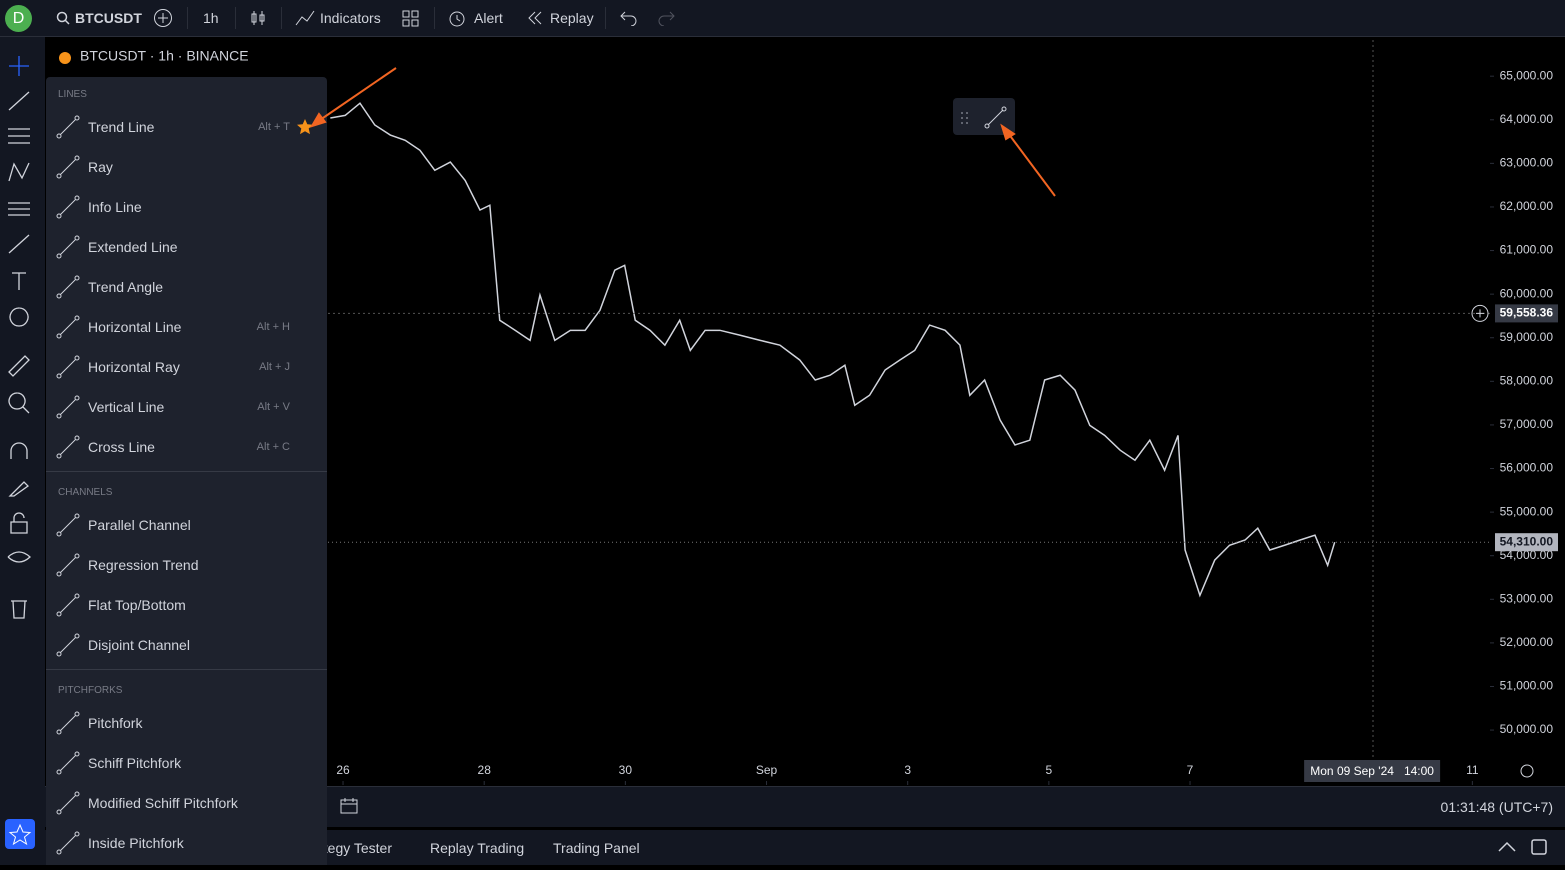  What do you see at coordinates (211, 18) in the screenshot?
I see `interval: 1h` at bounding box center [211, 18].